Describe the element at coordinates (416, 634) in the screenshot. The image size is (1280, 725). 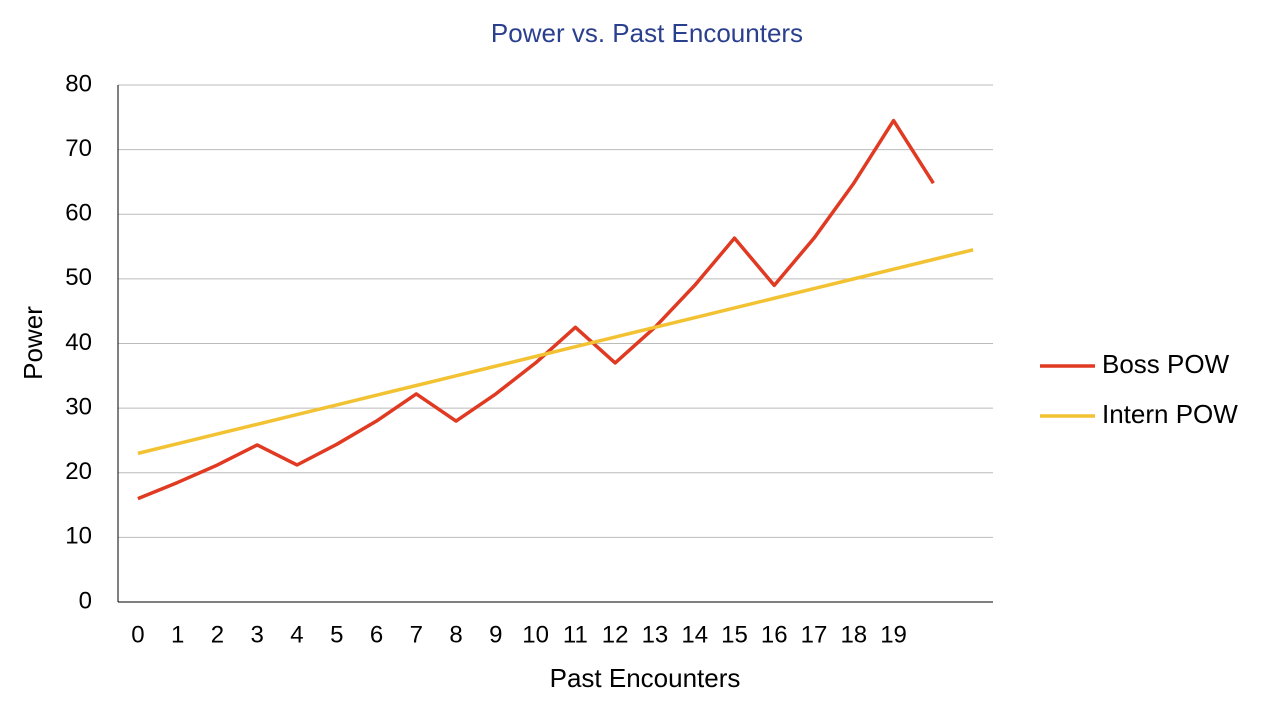
I see `x-tick-label: 7` at that location.